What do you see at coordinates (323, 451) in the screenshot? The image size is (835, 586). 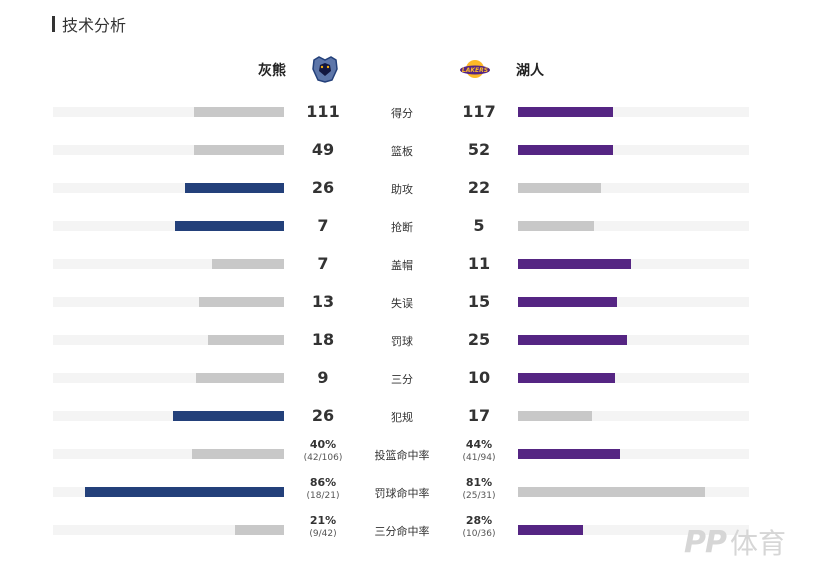 I see `home-pct-value: 40% (42/106)` at bounding box center [323, 451].